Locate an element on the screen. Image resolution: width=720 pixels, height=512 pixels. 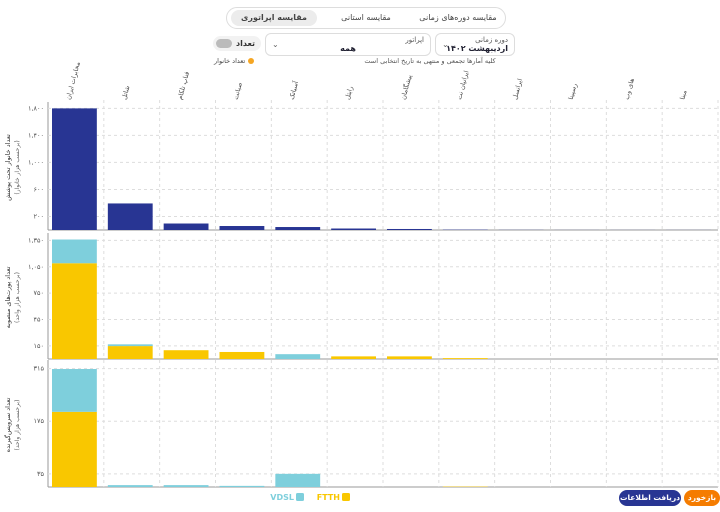
category-label: رایتل is located at coordinates (348, 92).